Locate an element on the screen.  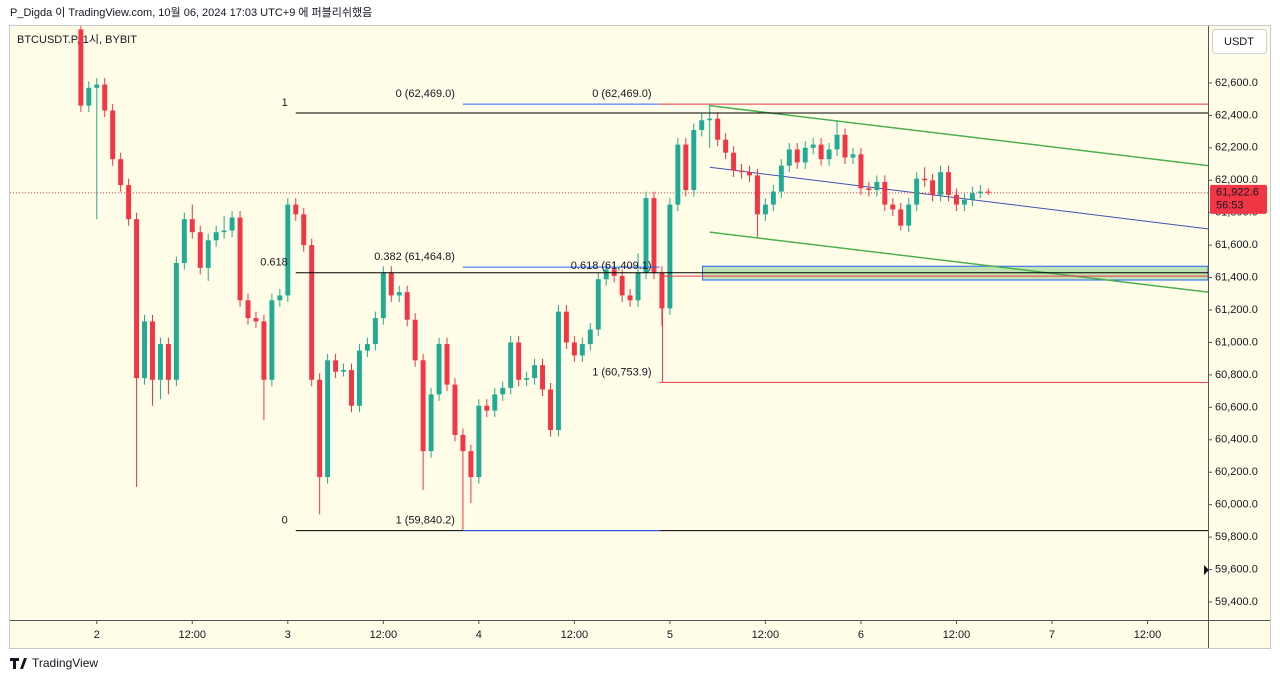
fib-label: 1 (60,753.9) is located at coordinates (621, 372).